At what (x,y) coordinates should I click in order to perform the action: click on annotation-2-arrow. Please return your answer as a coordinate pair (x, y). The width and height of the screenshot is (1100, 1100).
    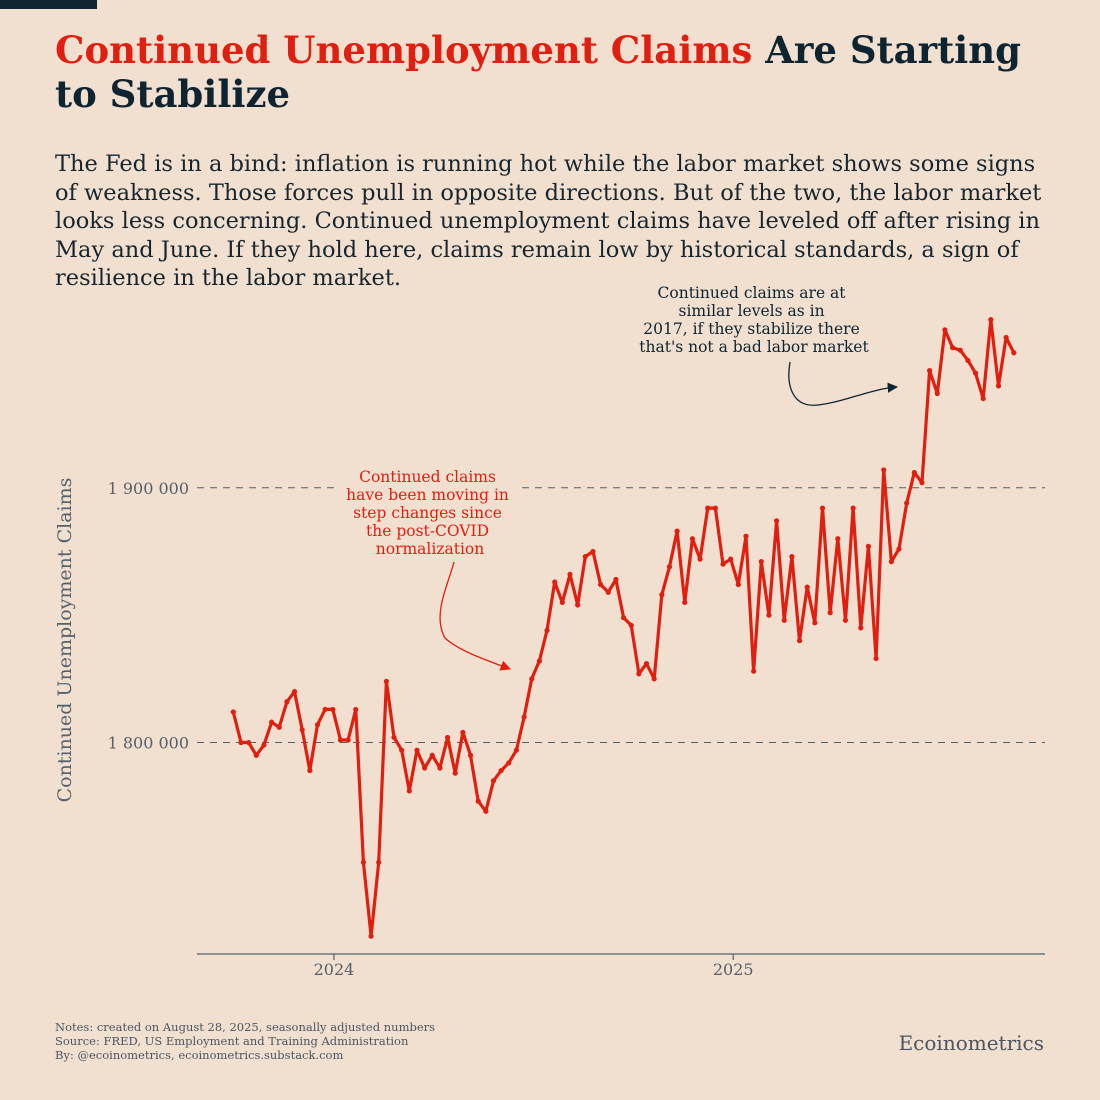
    Looking at the image, I should click on (843, 383).